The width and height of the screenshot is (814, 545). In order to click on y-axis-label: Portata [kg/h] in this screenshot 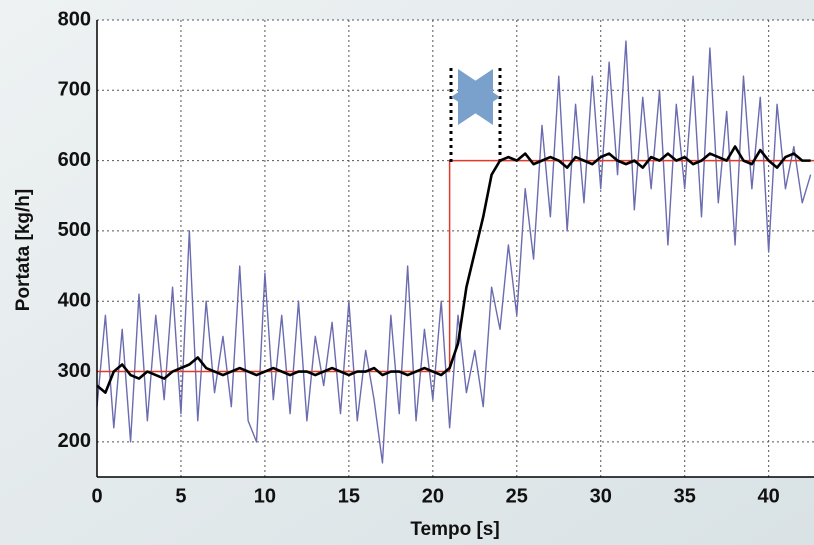, I will do `click(23, 250)`.